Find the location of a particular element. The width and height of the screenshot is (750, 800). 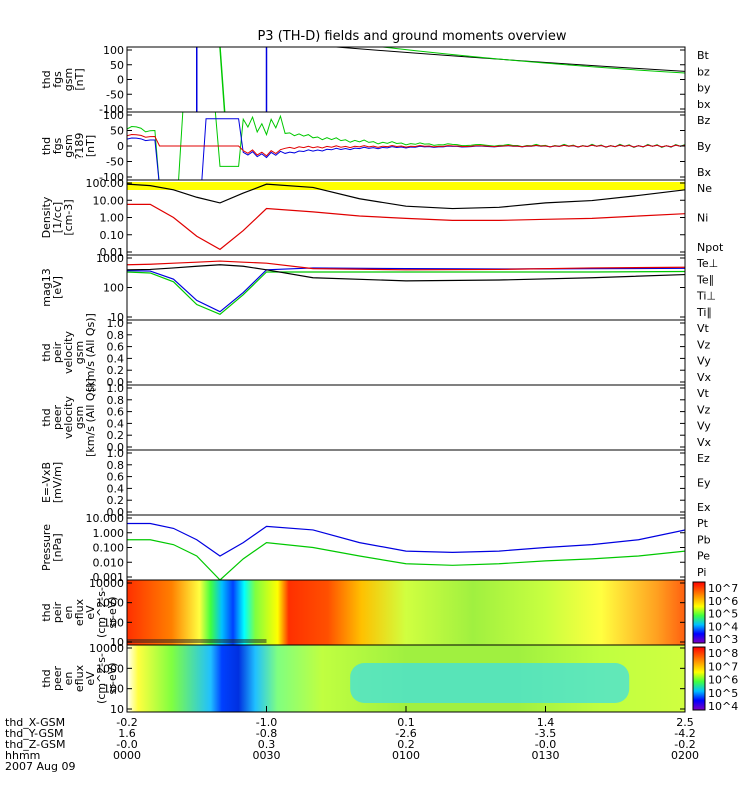

y-tick-label: 50 is located at coordinates (117, 65).